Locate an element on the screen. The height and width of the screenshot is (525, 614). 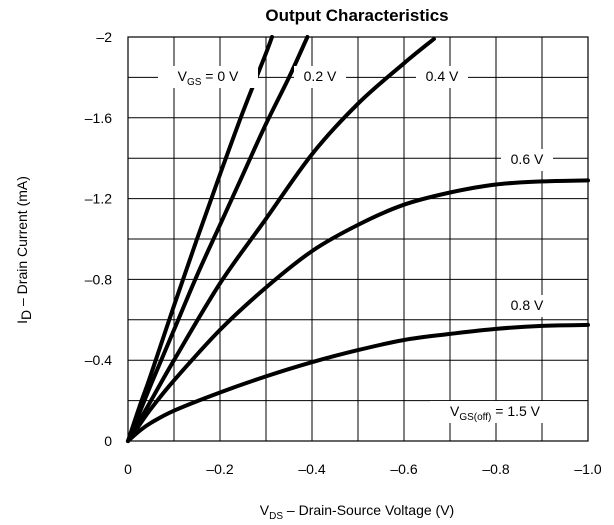
y-tick-label: –2 is located at coordinates (104, 37).